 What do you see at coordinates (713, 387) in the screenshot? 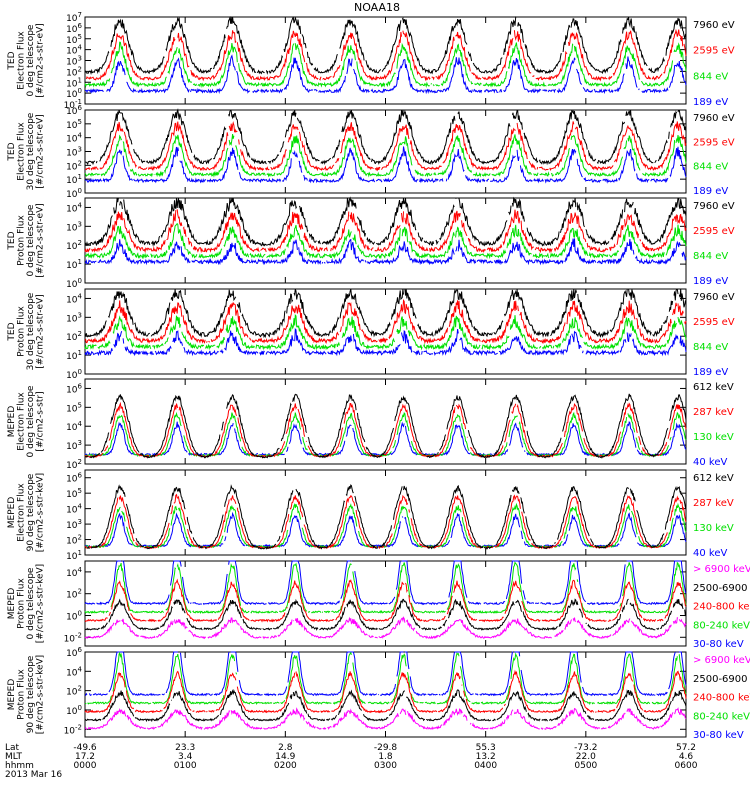
I see `legend-entry: 612 keV` at bounding box center [713, 387].